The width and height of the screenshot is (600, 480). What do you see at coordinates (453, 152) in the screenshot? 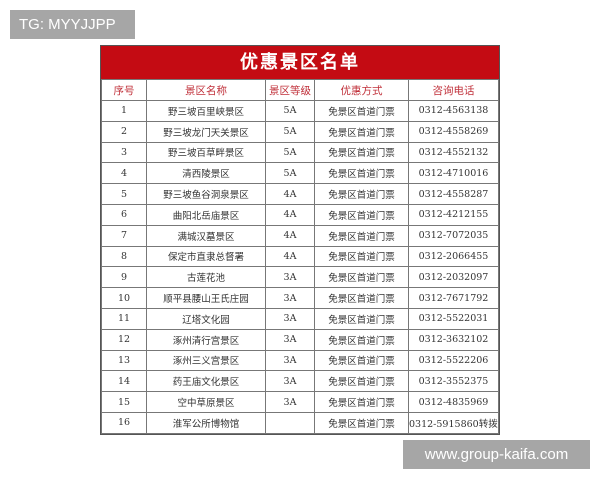
I see `table-cell: 0312-4552132` at bounding box center [453, 152].